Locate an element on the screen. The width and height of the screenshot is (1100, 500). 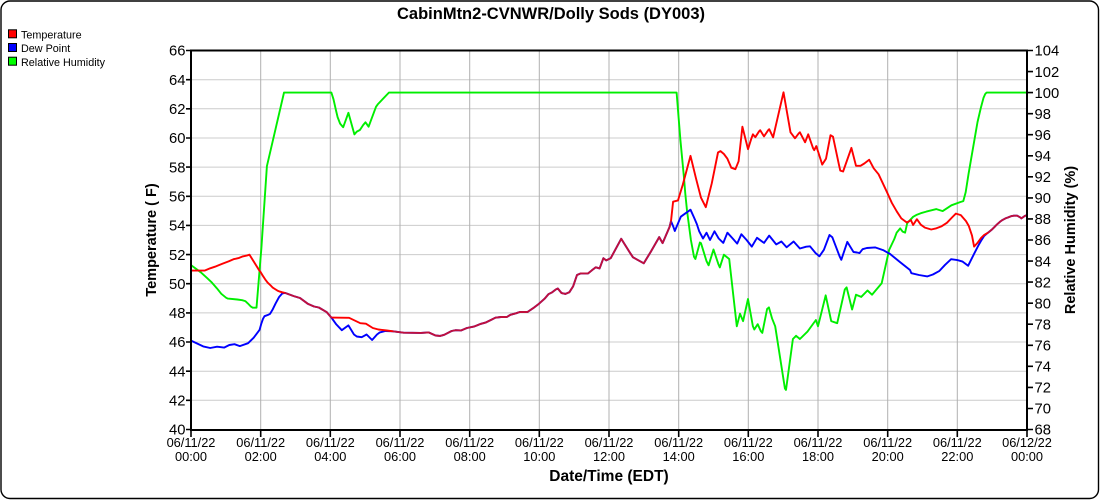
svg-text: 22:00 is located at coordinates (957, 456).